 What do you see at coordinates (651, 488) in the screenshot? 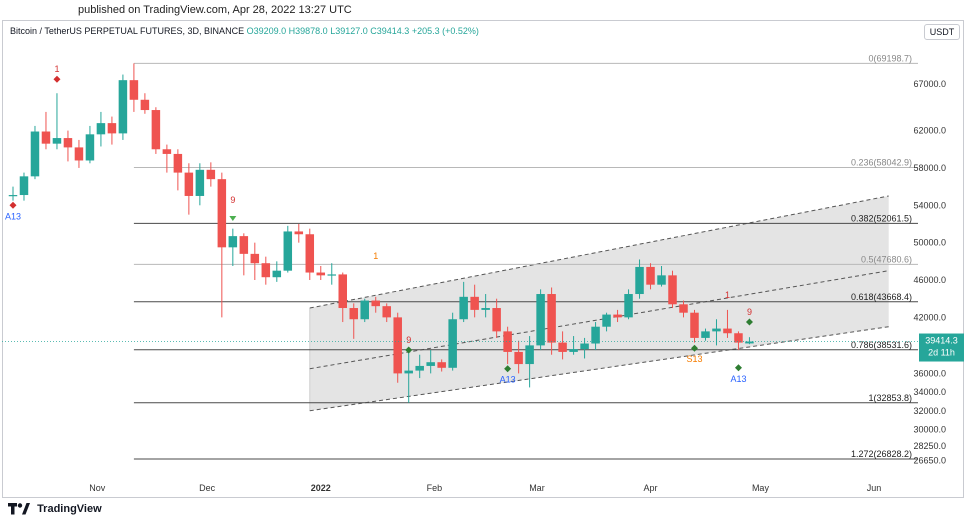
I see `time-tick-label: Apr` at bounding box center [651, 488].